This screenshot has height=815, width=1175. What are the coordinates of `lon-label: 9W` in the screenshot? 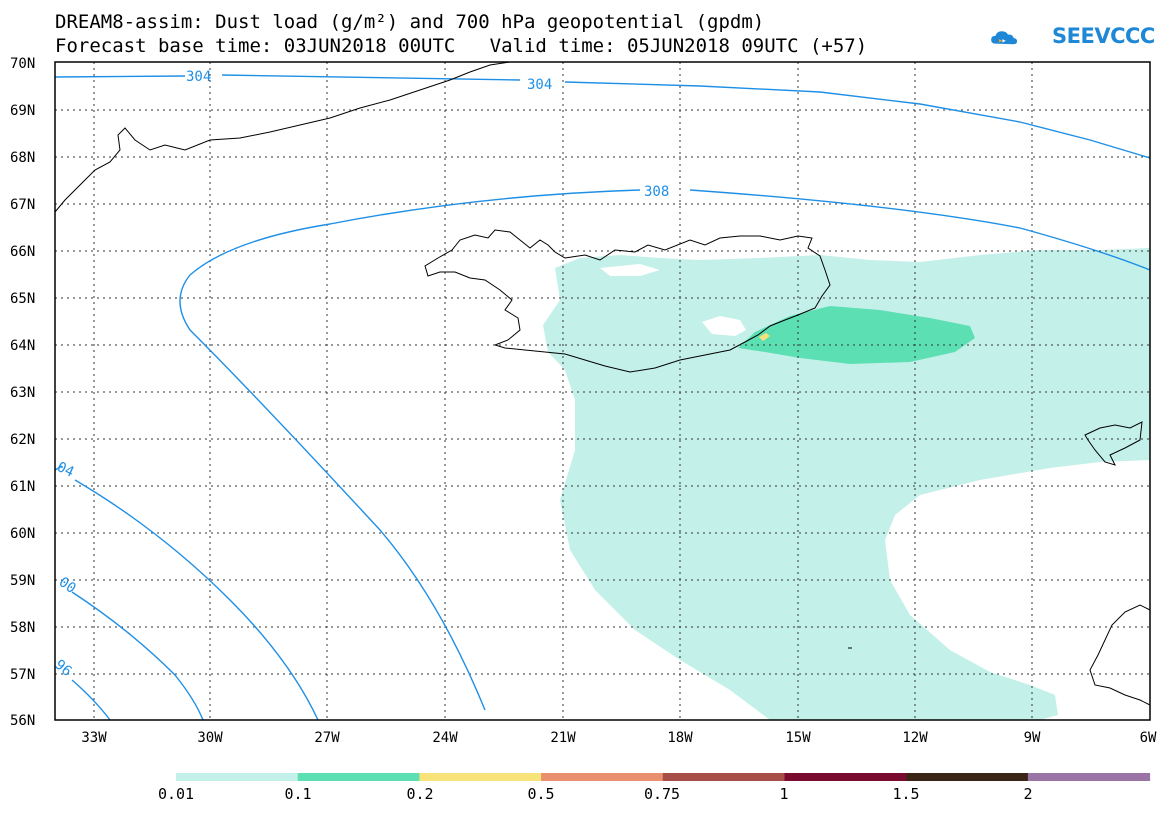 It's located at (1032, 738).